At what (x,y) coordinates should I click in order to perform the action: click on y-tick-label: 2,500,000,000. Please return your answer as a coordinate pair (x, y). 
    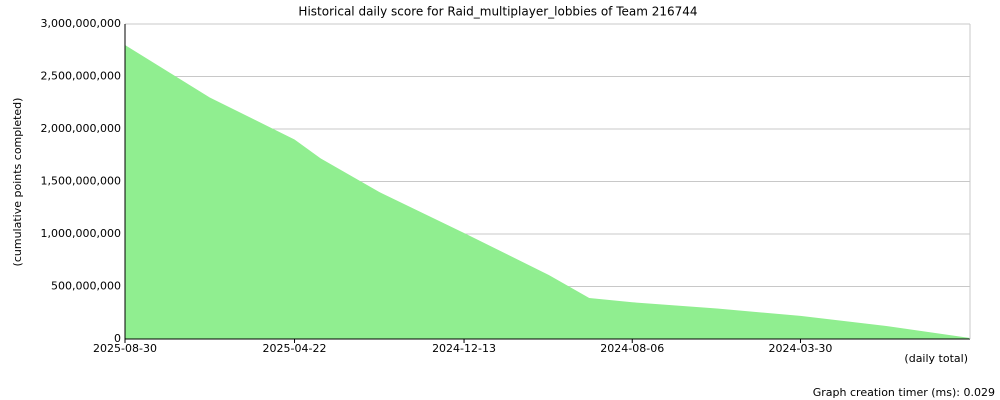
    Looking at the image, I should click on (81, 76).